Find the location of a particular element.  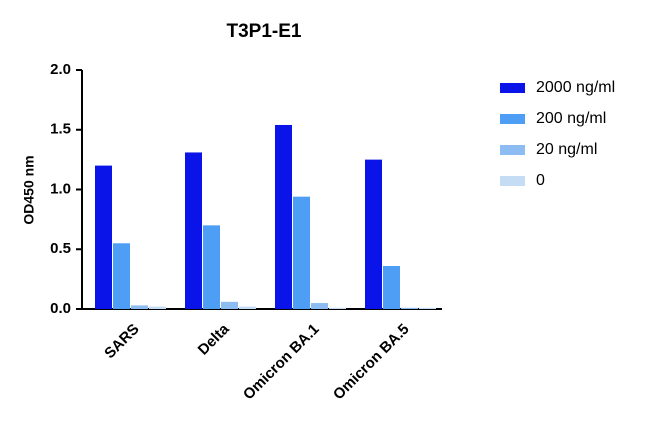

legend-label: 0 is located at coordinates (540, 180).